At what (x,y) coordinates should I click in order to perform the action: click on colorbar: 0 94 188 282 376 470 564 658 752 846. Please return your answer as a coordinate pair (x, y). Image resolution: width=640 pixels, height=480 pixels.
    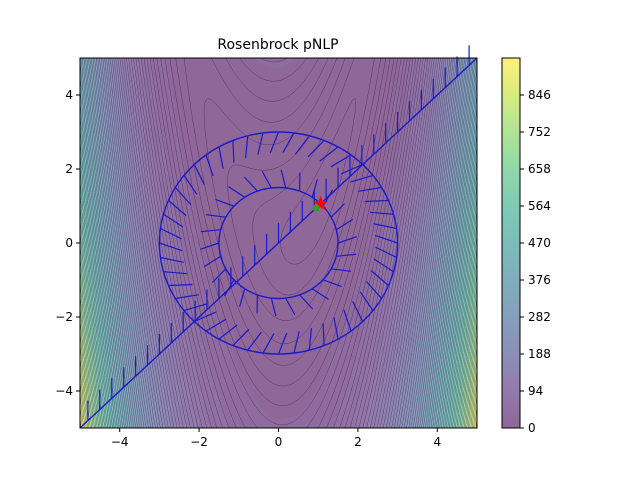
    Looking at the image, I should click on (526, 246).